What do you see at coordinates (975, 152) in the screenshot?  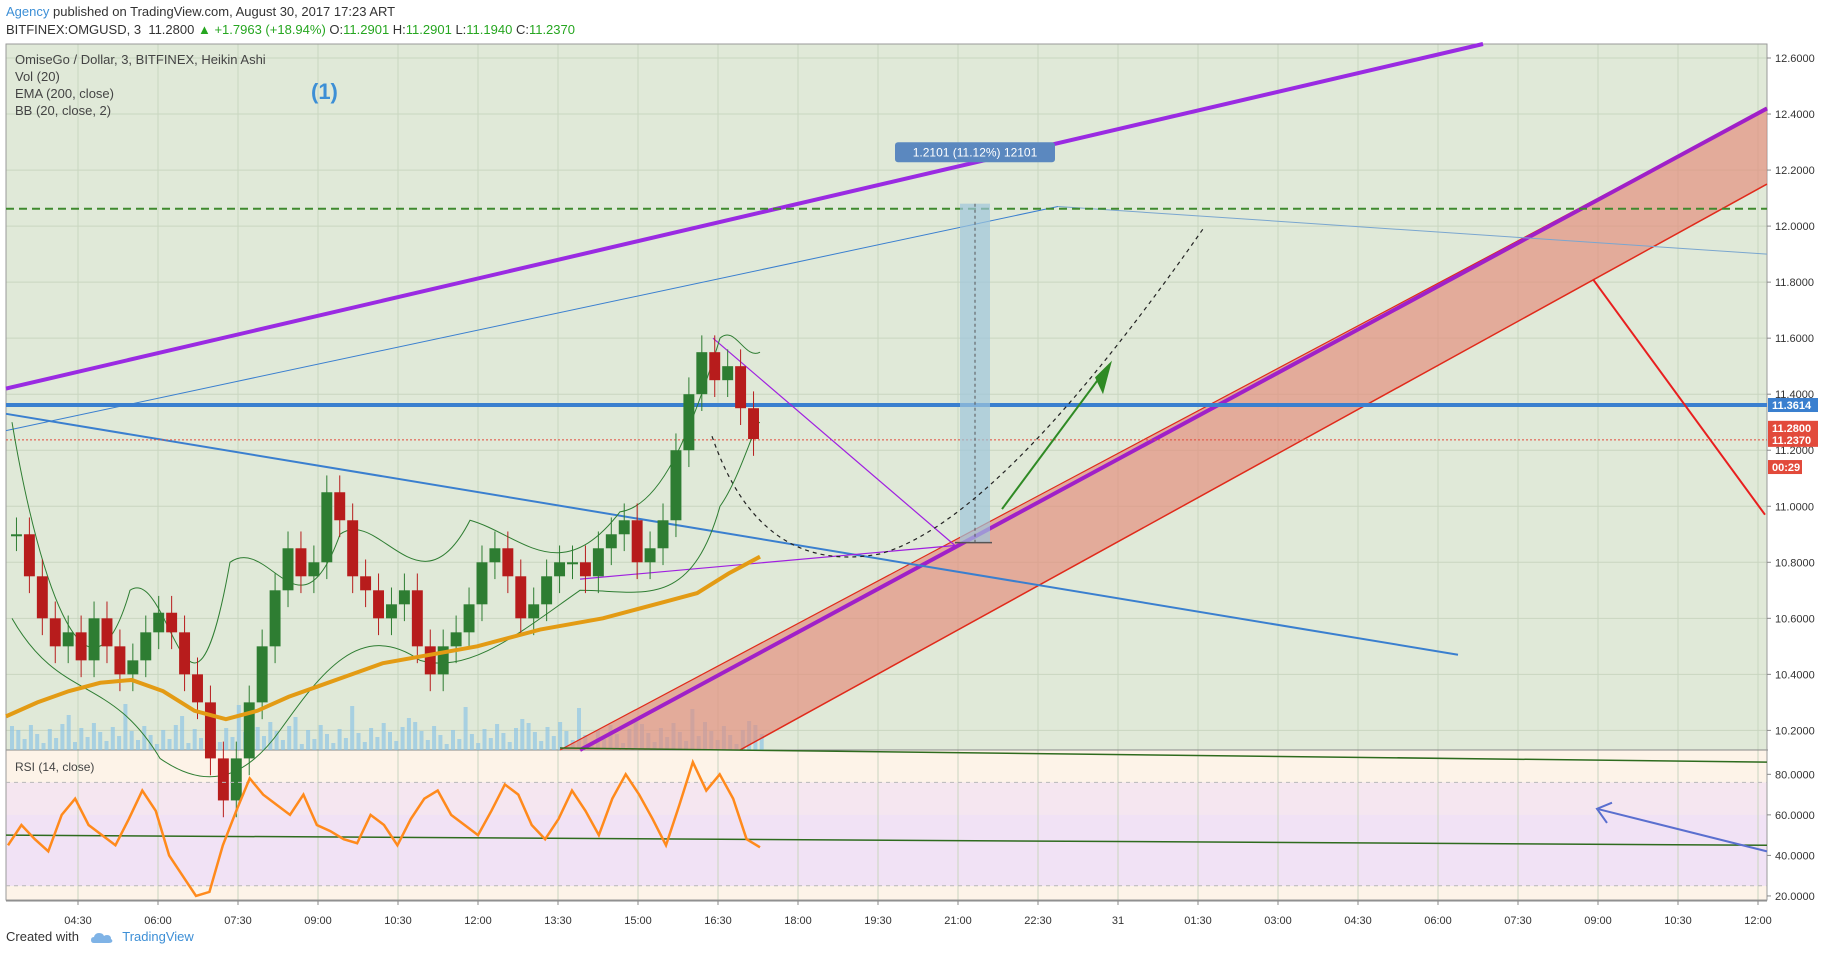 I see `measure-tag` at bounding box center [975, 152].